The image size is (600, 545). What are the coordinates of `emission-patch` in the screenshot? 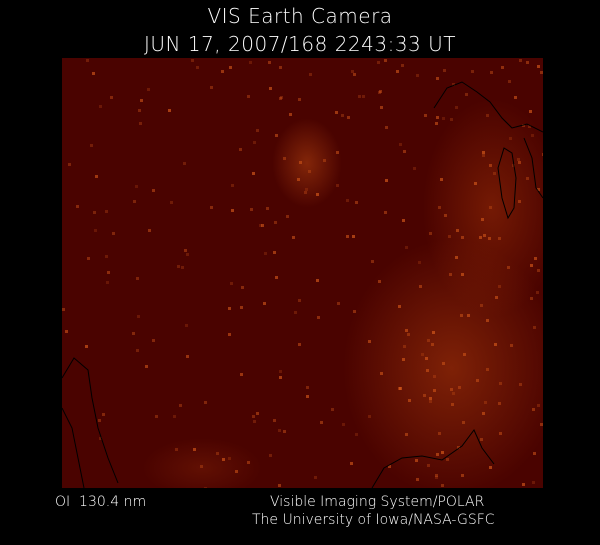 It's located at (307, 163).